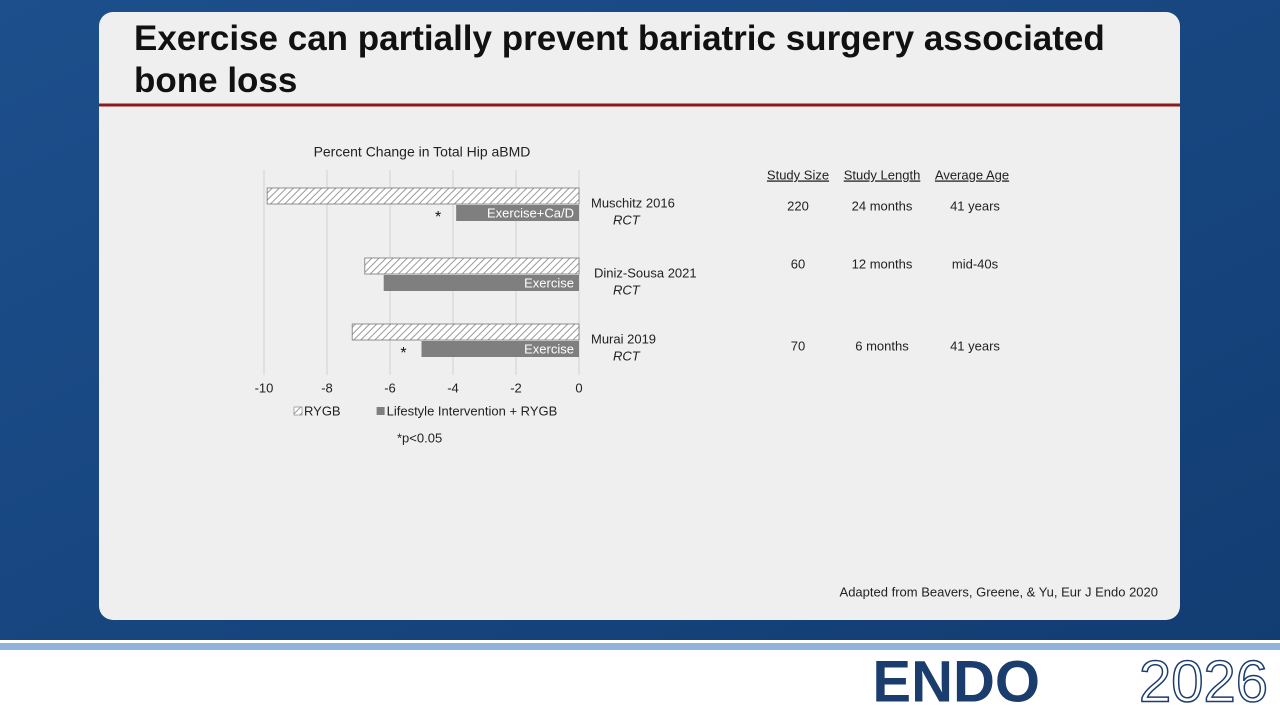  Describe the element at coordinates (633, 202) in the screenshot. I see `category-label: Muschitz 2016` at that location.